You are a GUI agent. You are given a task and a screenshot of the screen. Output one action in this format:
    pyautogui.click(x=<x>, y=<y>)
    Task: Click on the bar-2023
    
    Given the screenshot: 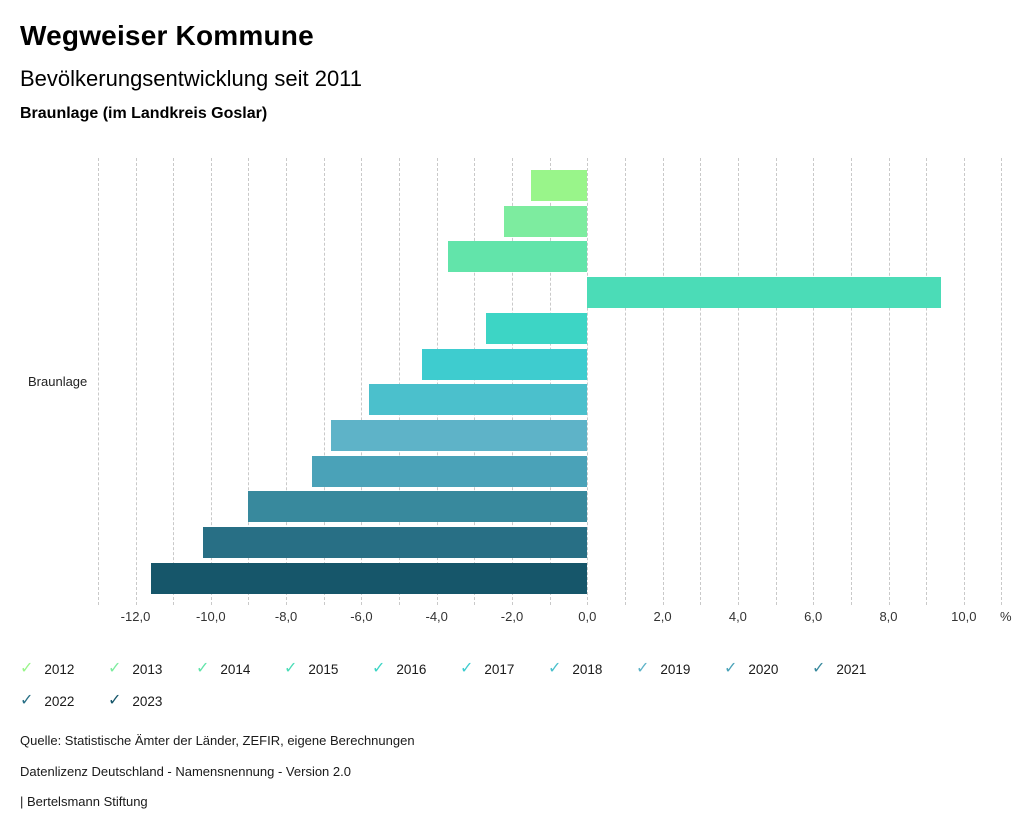 What is the action you would take?
    pyautogui.click(x=369, y=578)
    